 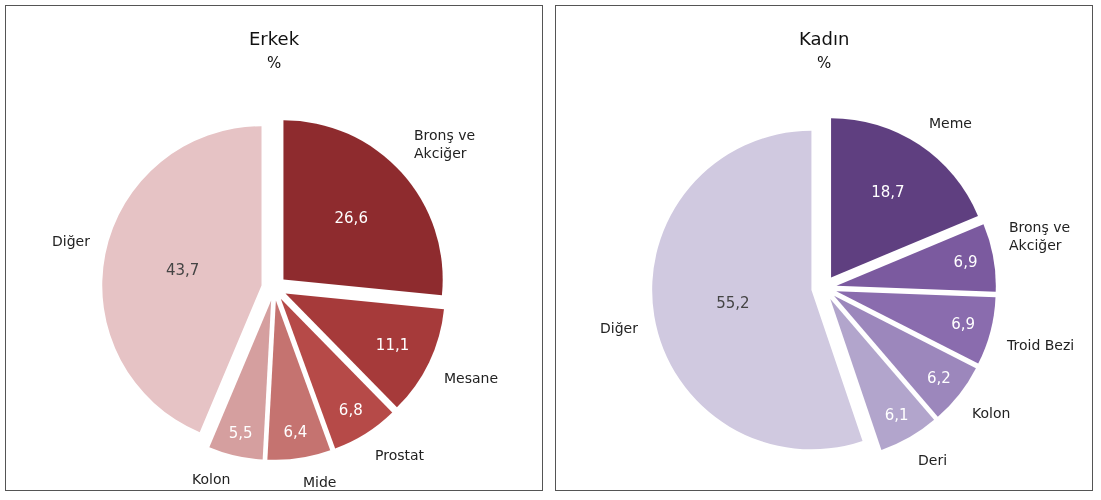 What do you see at coordinates (824, 38) in the screenshot?
I see `chart-title: Kadın` at bounding box center [824, 38].